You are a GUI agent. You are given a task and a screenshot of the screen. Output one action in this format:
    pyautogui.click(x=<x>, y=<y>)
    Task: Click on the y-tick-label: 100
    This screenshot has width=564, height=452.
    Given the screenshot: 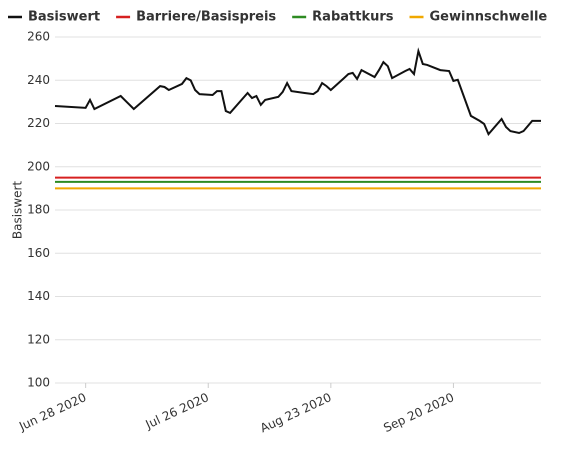 What is the action you would take?
    pyautogui.click(x=38, y=383)
    